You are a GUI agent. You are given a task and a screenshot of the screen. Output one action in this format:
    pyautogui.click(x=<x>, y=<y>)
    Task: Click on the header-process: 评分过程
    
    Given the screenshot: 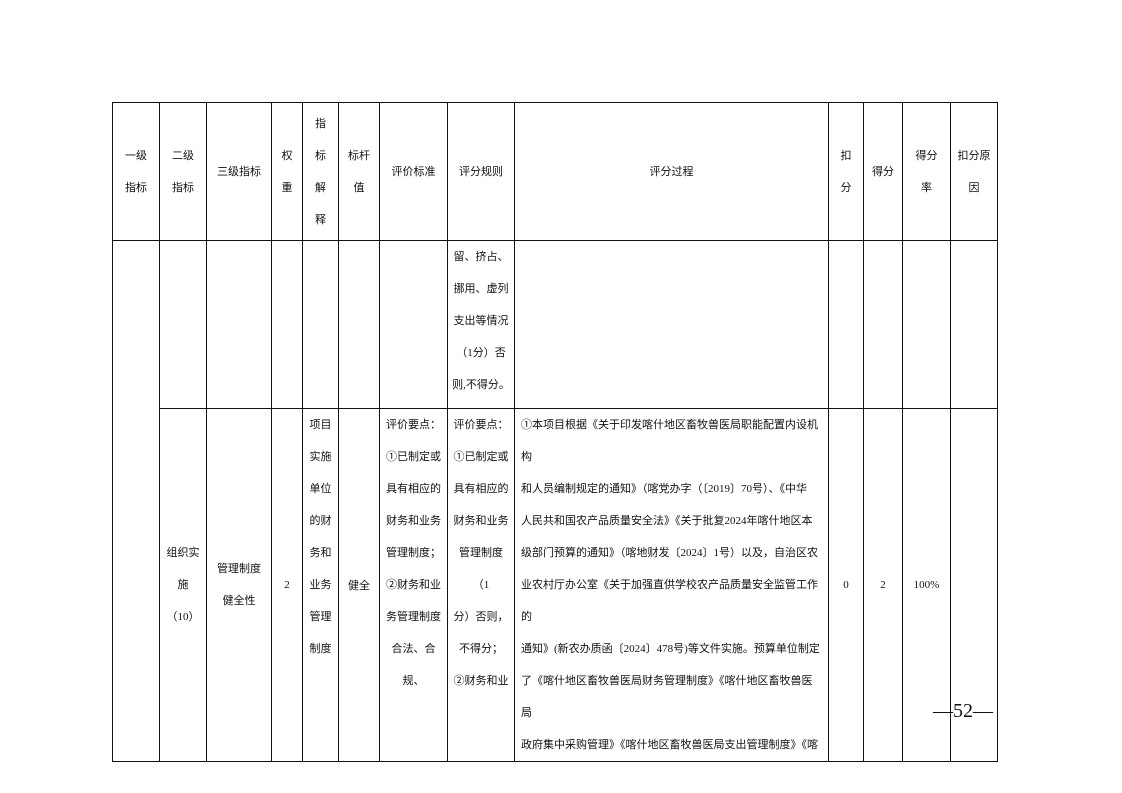 What is the action you would take?
    pyautogui.click(x=671, y=171)
    